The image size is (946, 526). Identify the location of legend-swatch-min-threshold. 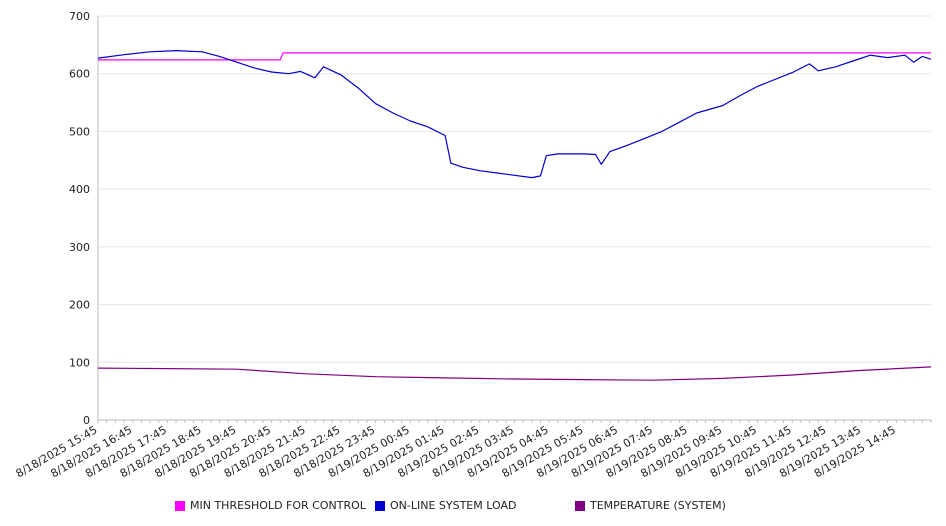
(180, 505).